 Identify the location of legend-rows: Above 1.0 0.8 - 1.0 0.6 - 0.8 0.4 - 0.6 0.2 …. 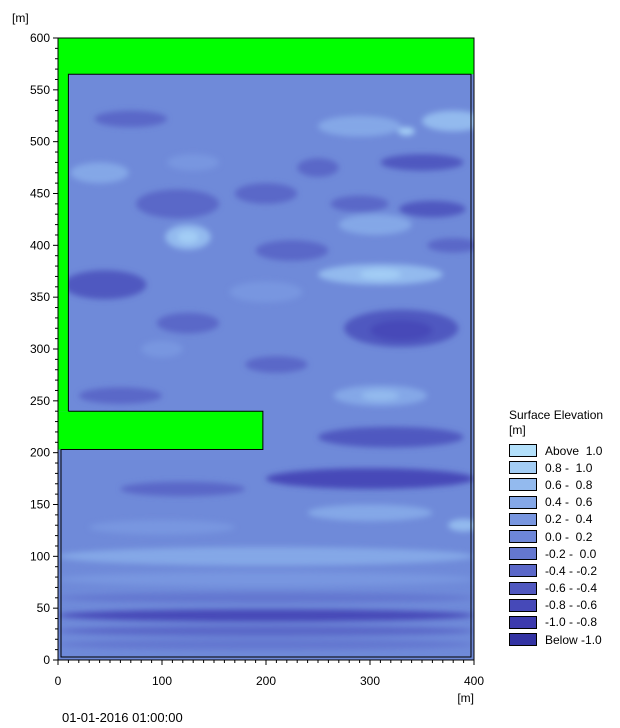
(556, 545).